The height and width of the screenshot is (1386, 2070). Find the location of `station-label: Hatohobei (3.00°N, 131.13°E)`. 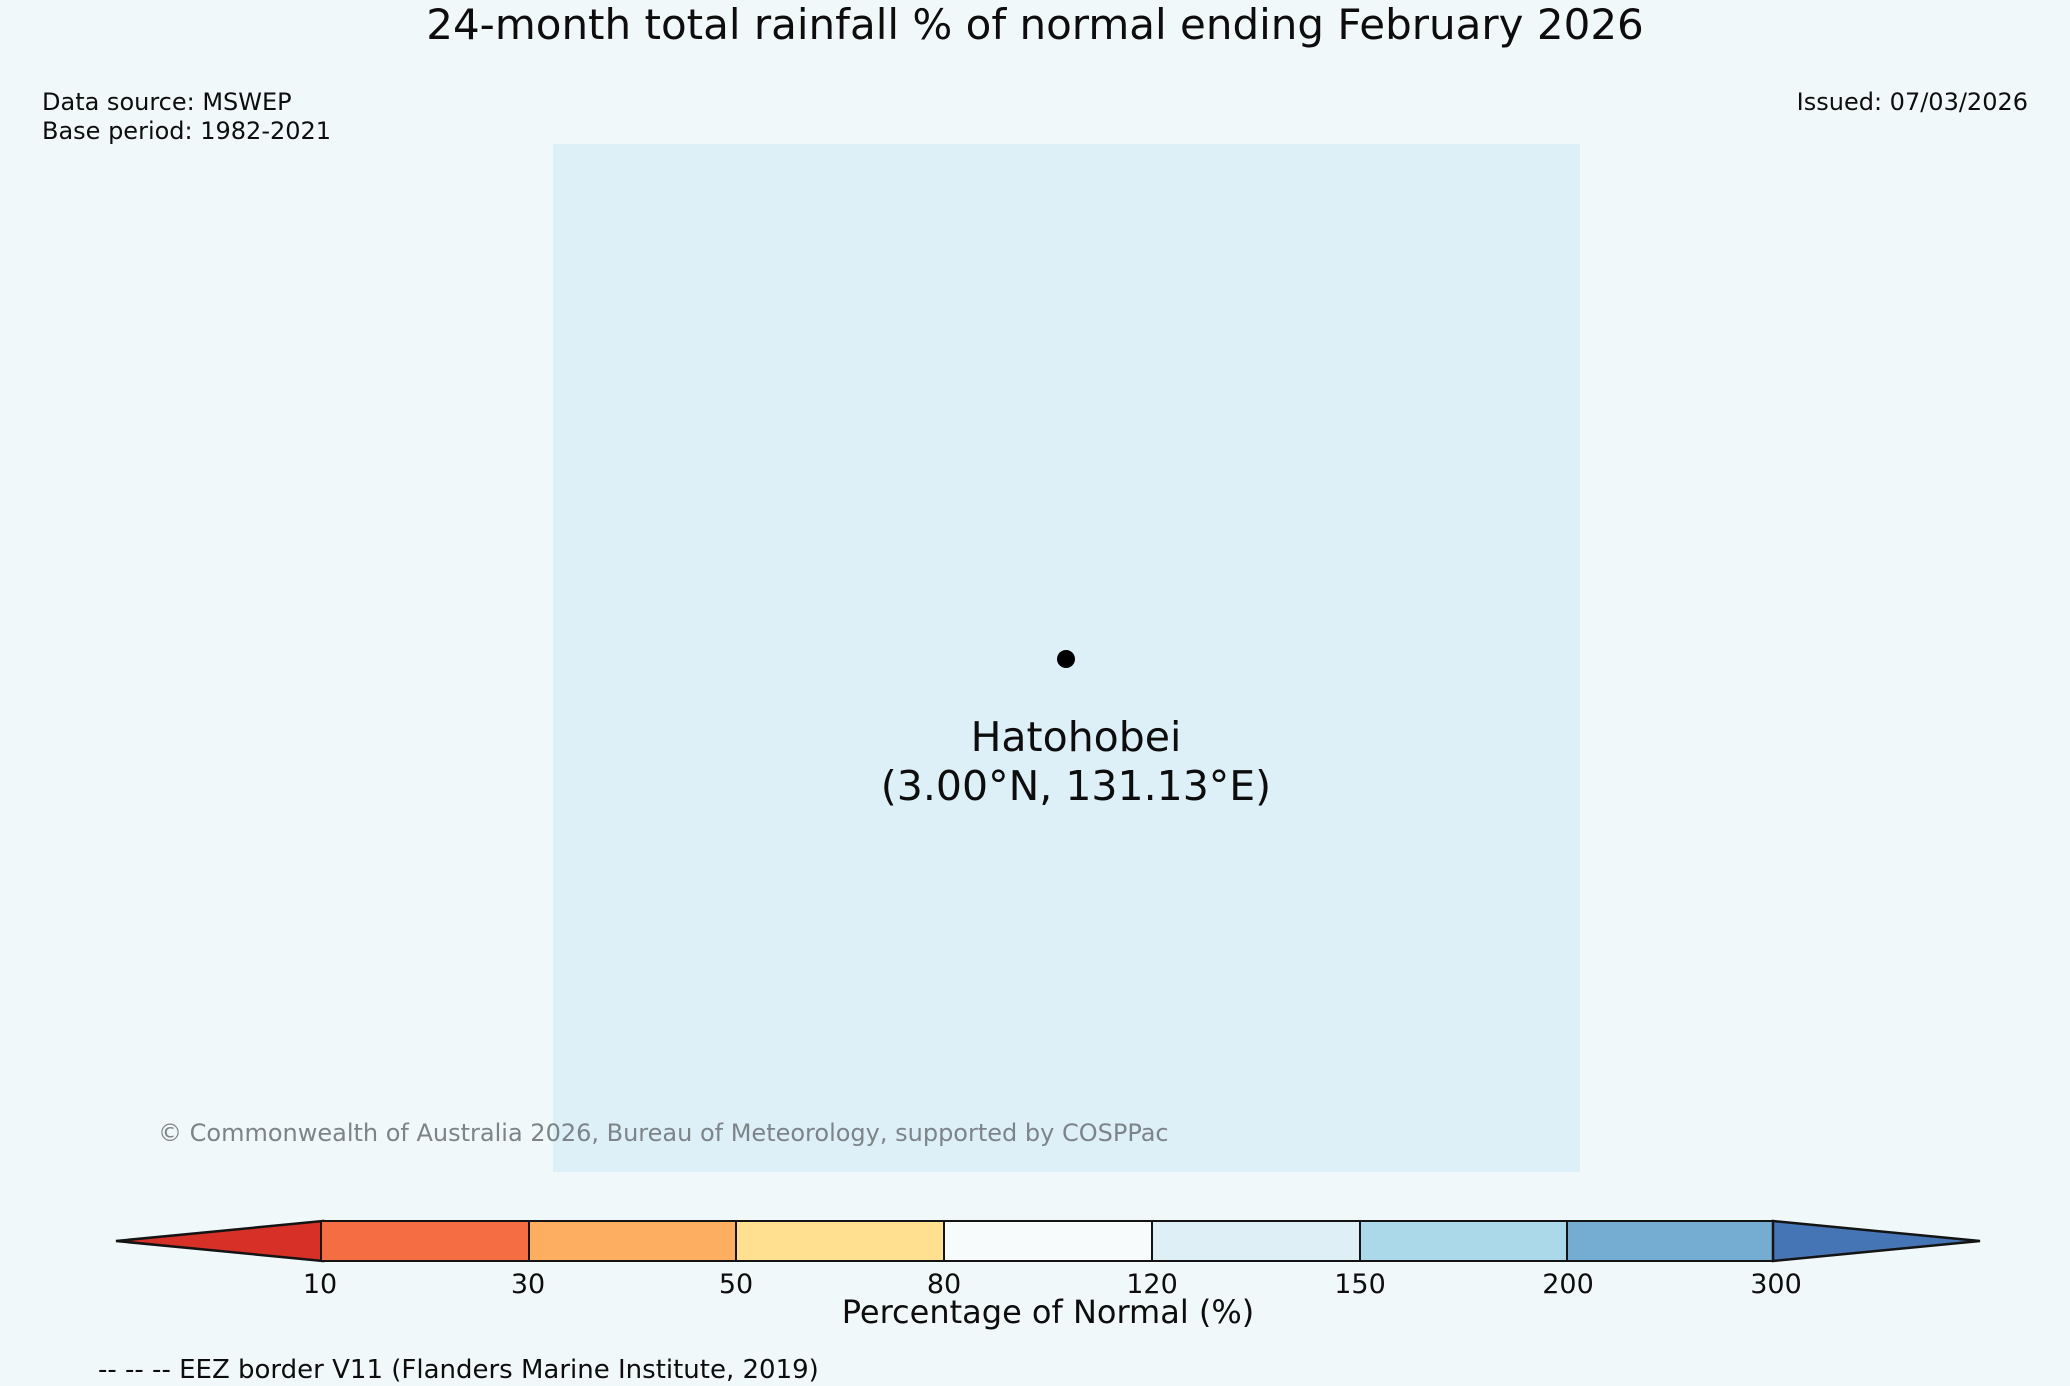

station-label: Hatohobei (3.00°N, 131.13°E) is located at coordinates (1076, 762).